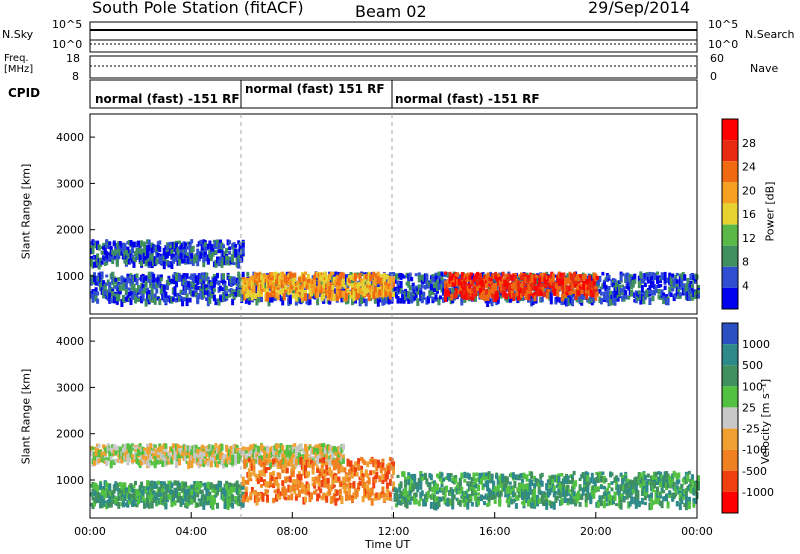 This screenshot has height=554, width=800. What do you see at coordinates (67, 44) in the screenshot?
I see `noise-tick-left-low: 10^0` at bounding box center [67, 44].